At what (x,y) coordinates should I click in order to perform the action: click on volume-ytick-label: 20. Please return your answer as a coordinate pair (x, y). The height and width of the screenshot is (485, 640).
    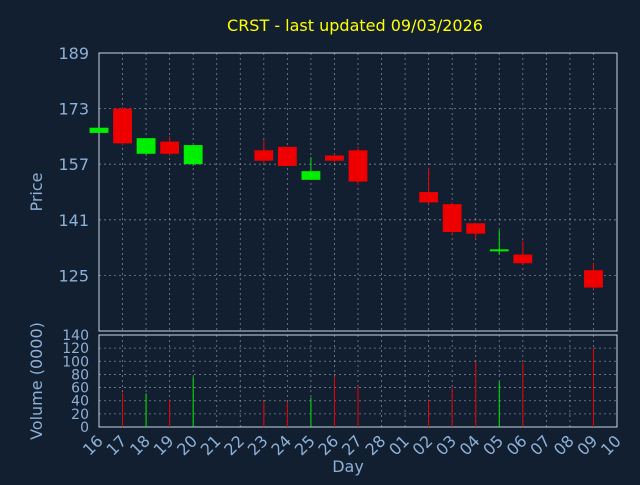
    Looking at the image, I should click on (80, 415).